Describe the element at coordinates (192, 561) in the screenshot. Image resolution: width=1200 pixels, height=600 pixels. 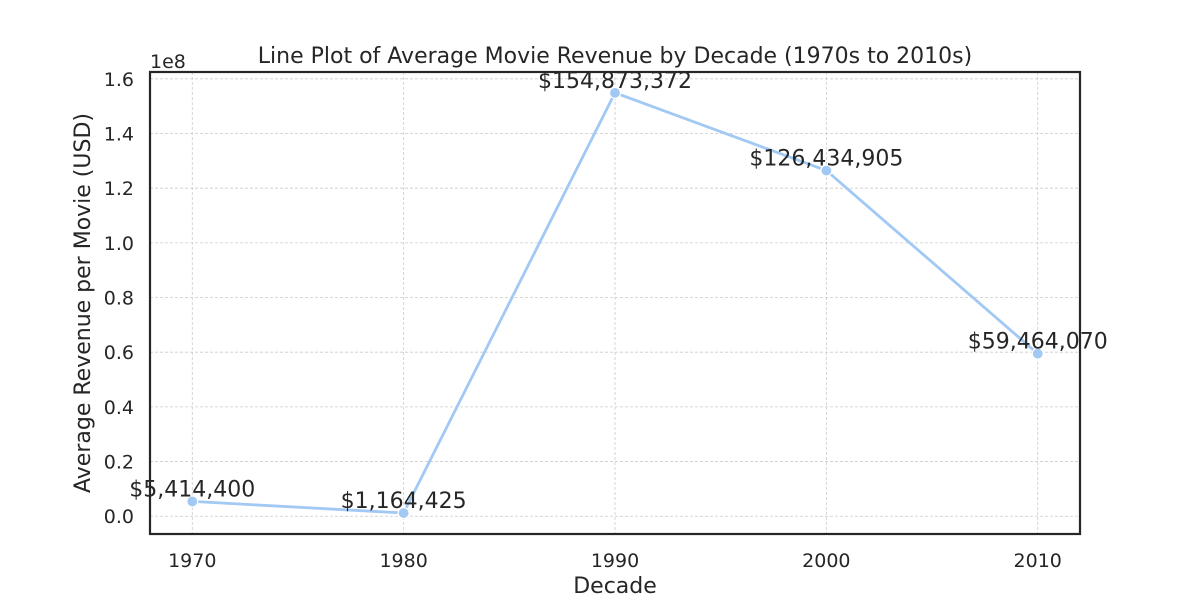
I see `x-tick-label: 1970` at that location.